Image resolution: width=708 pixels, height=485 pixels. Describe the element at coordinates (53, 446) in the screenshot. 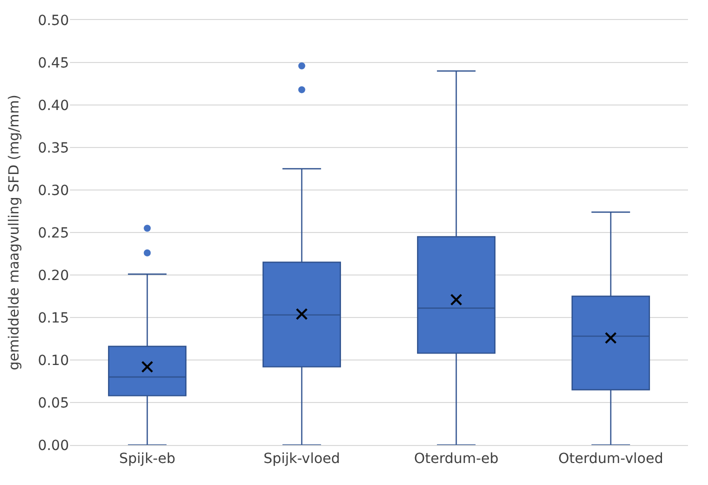

I see `y-tick-label: 0.00` at that location.